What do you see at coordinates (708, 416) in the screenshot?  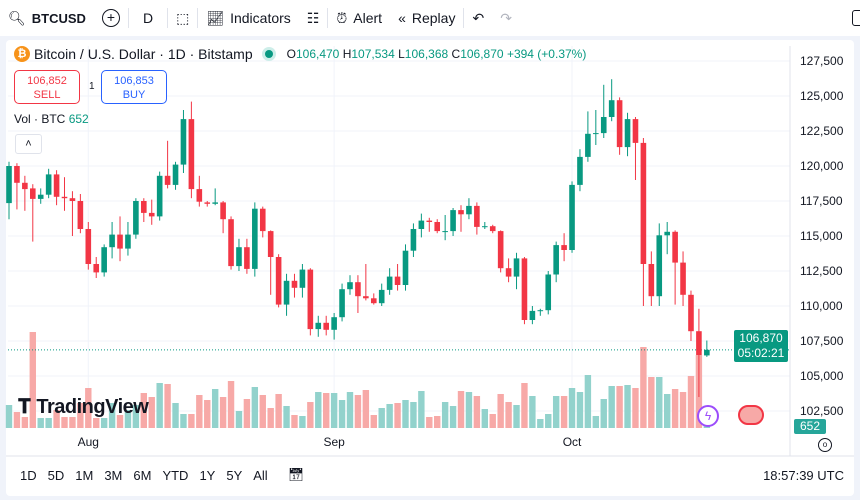 I see `lightning-event-icon: ϟ` at bounding box center [708, 416].